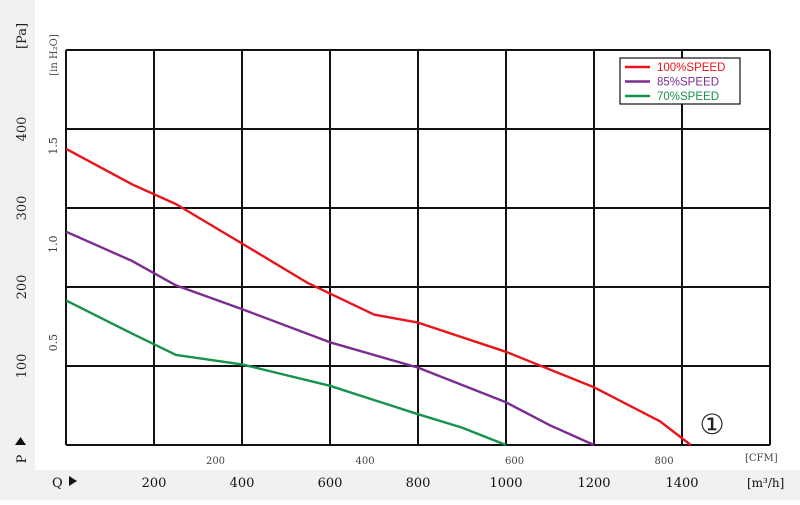  Describe the element at coordinates (761, 458) in the screenshot. I see `cfm-unit-label: [CFM]` at that location.